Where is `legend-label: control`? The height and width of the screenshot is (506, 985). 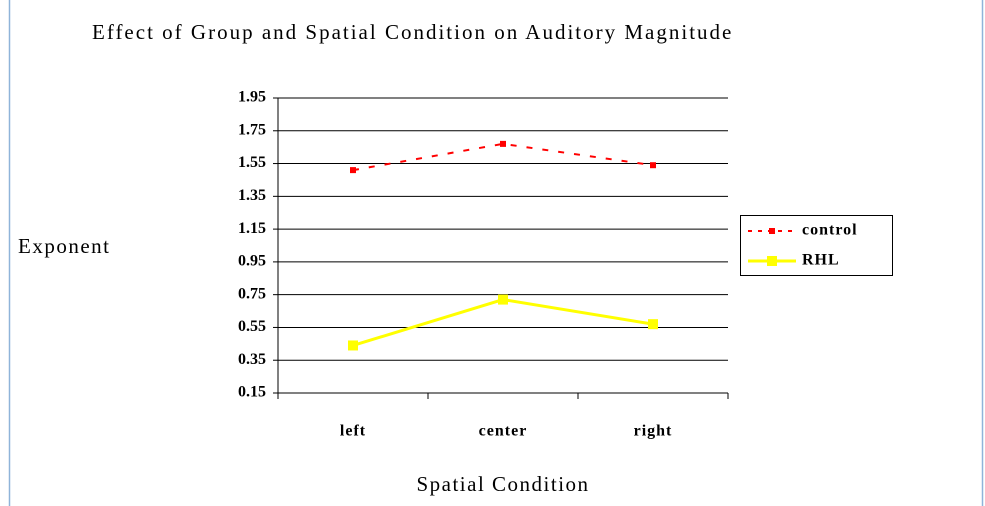
legend-label: control is located at coordinates (830, 230).